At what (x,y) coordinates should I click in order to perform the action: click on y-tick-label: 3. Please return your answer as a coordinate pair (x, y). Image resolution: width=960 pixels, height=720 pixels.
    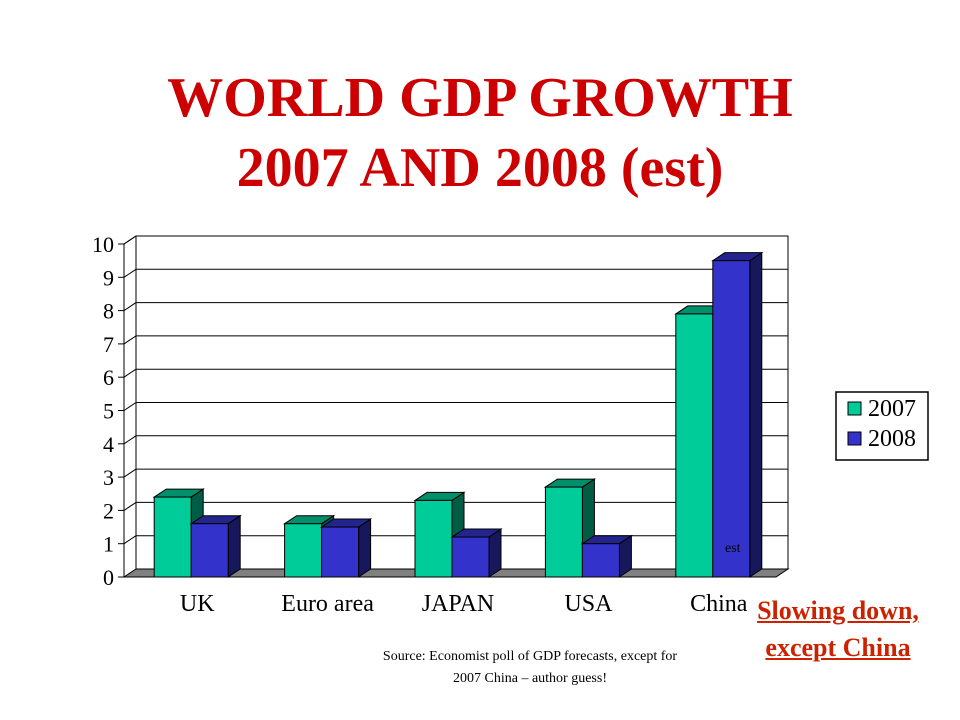
    Looking at the image, I should click on (108, 477).